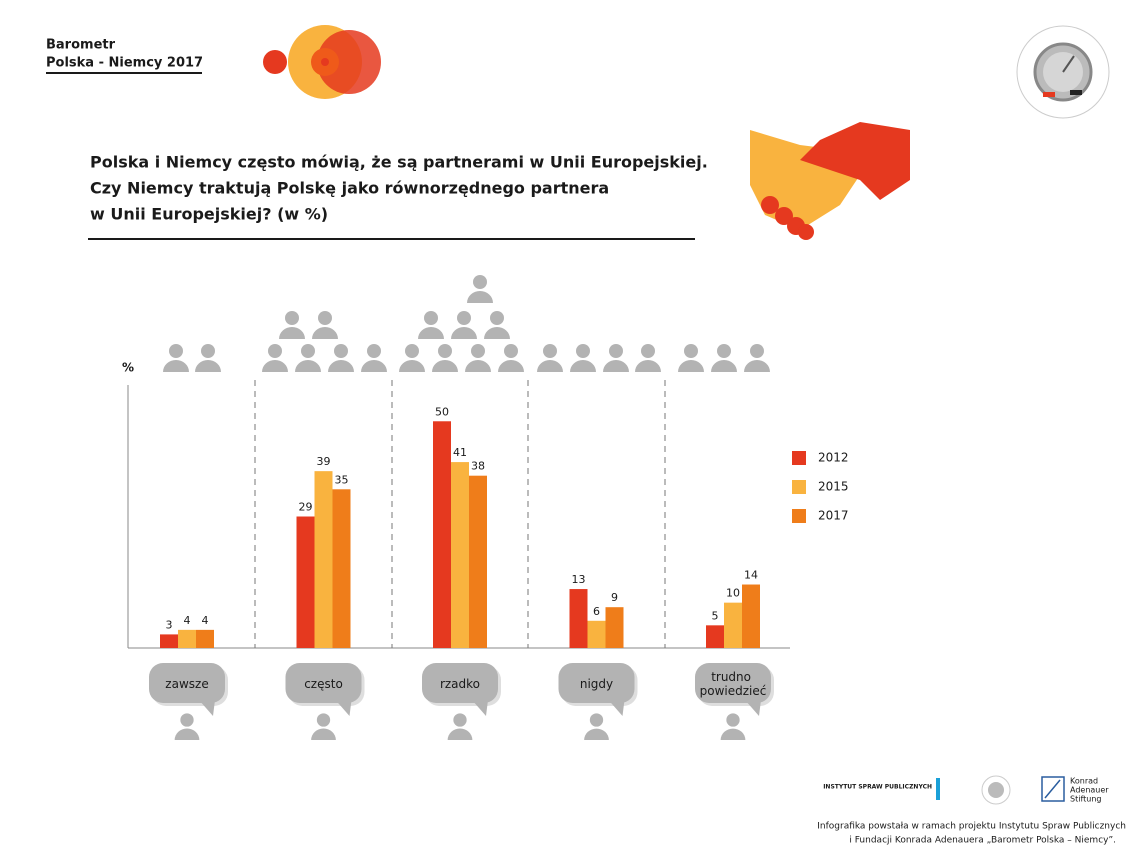 The height and width of the screenshot is (862, 1146). I want to click on value-label: 41, so click(460, 452).